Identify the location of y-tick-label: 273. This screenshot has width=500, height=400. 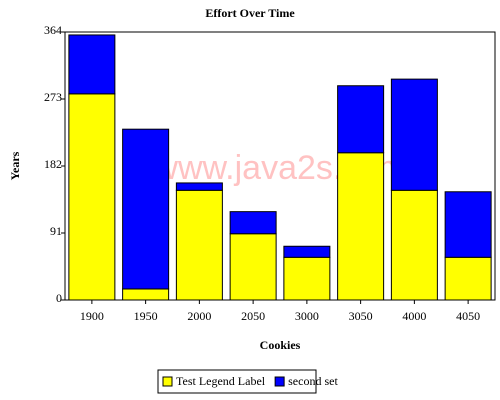
(53, 97).